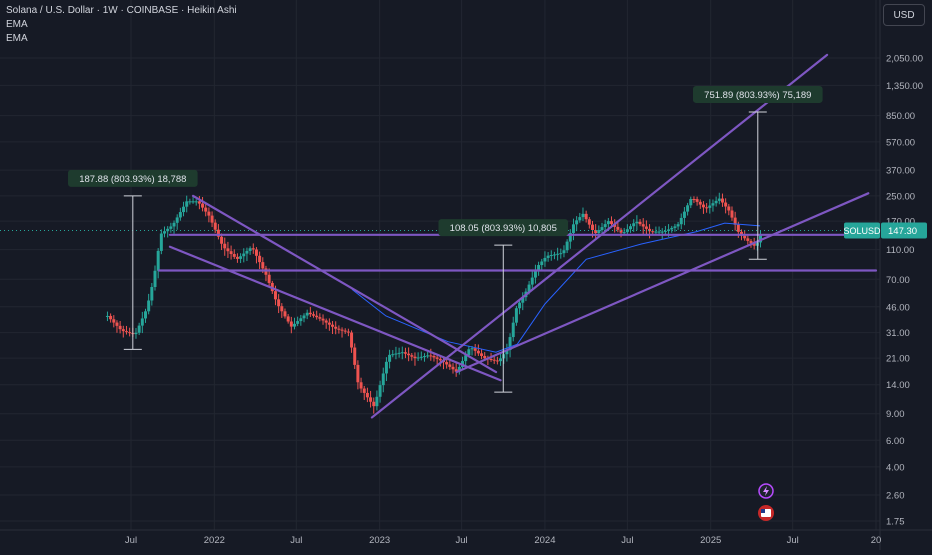 This screenshot has width=932, height=555. I want to click on time-tick-label: 2022, so click(214, 540).